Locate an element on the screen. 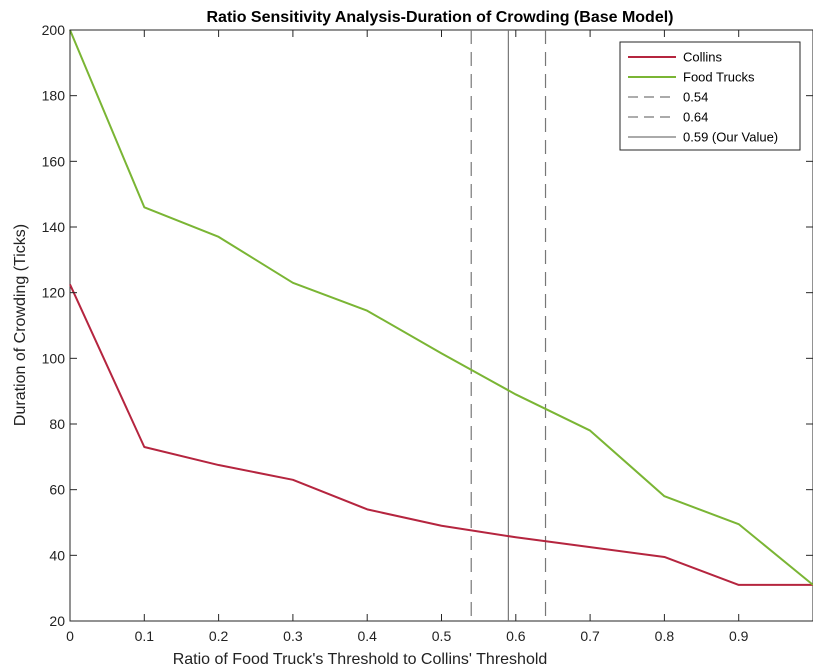  reference-lines is located at coordinates (508, 325).